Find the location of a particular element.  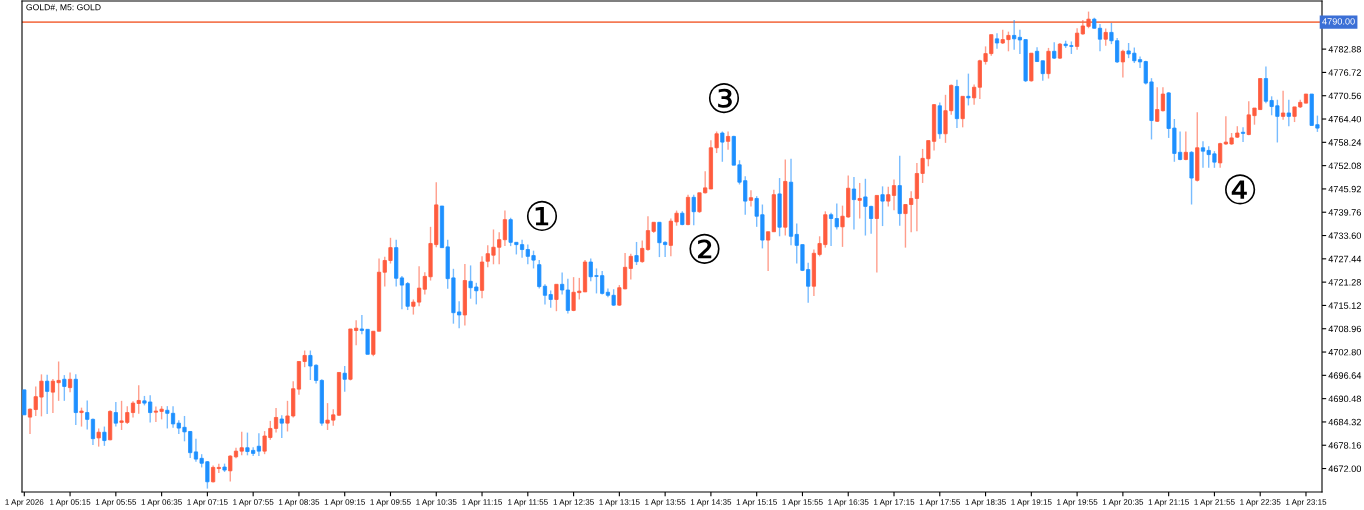

y-tick-label: 4758.24 is located at coordinates (1345, 142).